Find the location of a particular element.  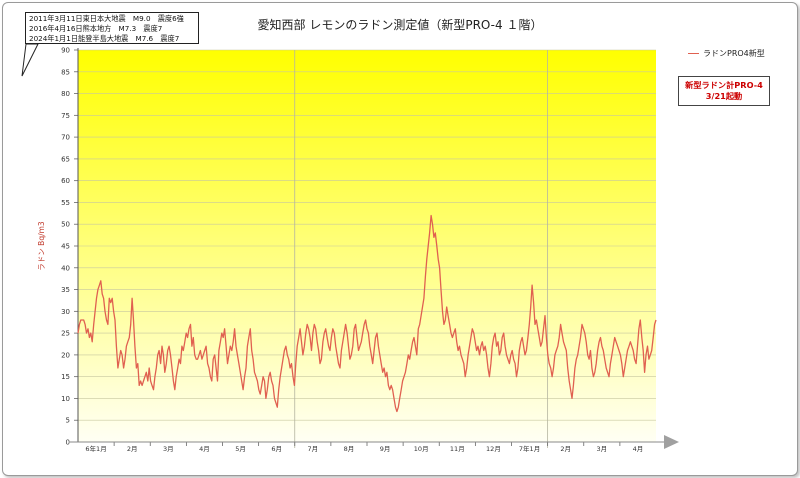

earthquake-line-3: 2024年1月1日能登半島大地震 M7.6 震度7 is located at coordinates (104, 38).